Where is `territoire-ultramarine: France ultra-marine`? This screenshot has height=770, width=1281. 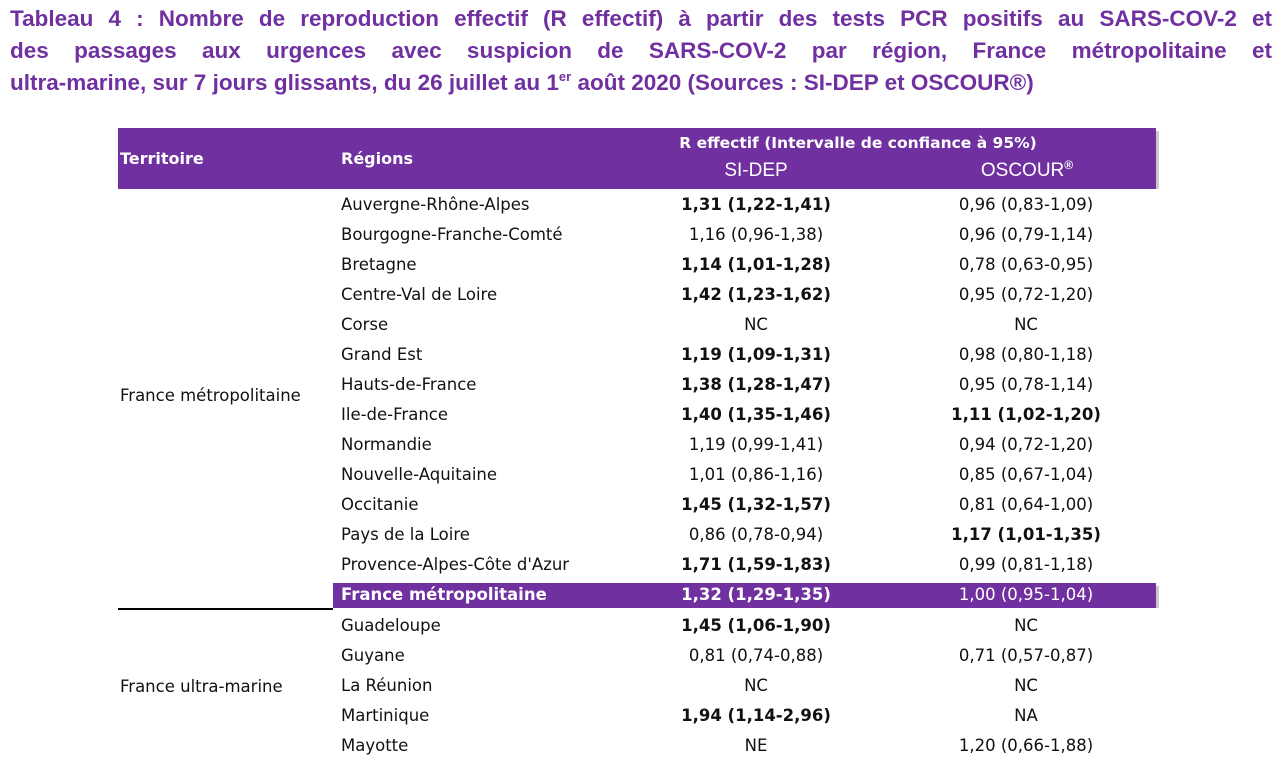 territoire-ultramarine: France ultra-marine is located at coordinates (201, 686).